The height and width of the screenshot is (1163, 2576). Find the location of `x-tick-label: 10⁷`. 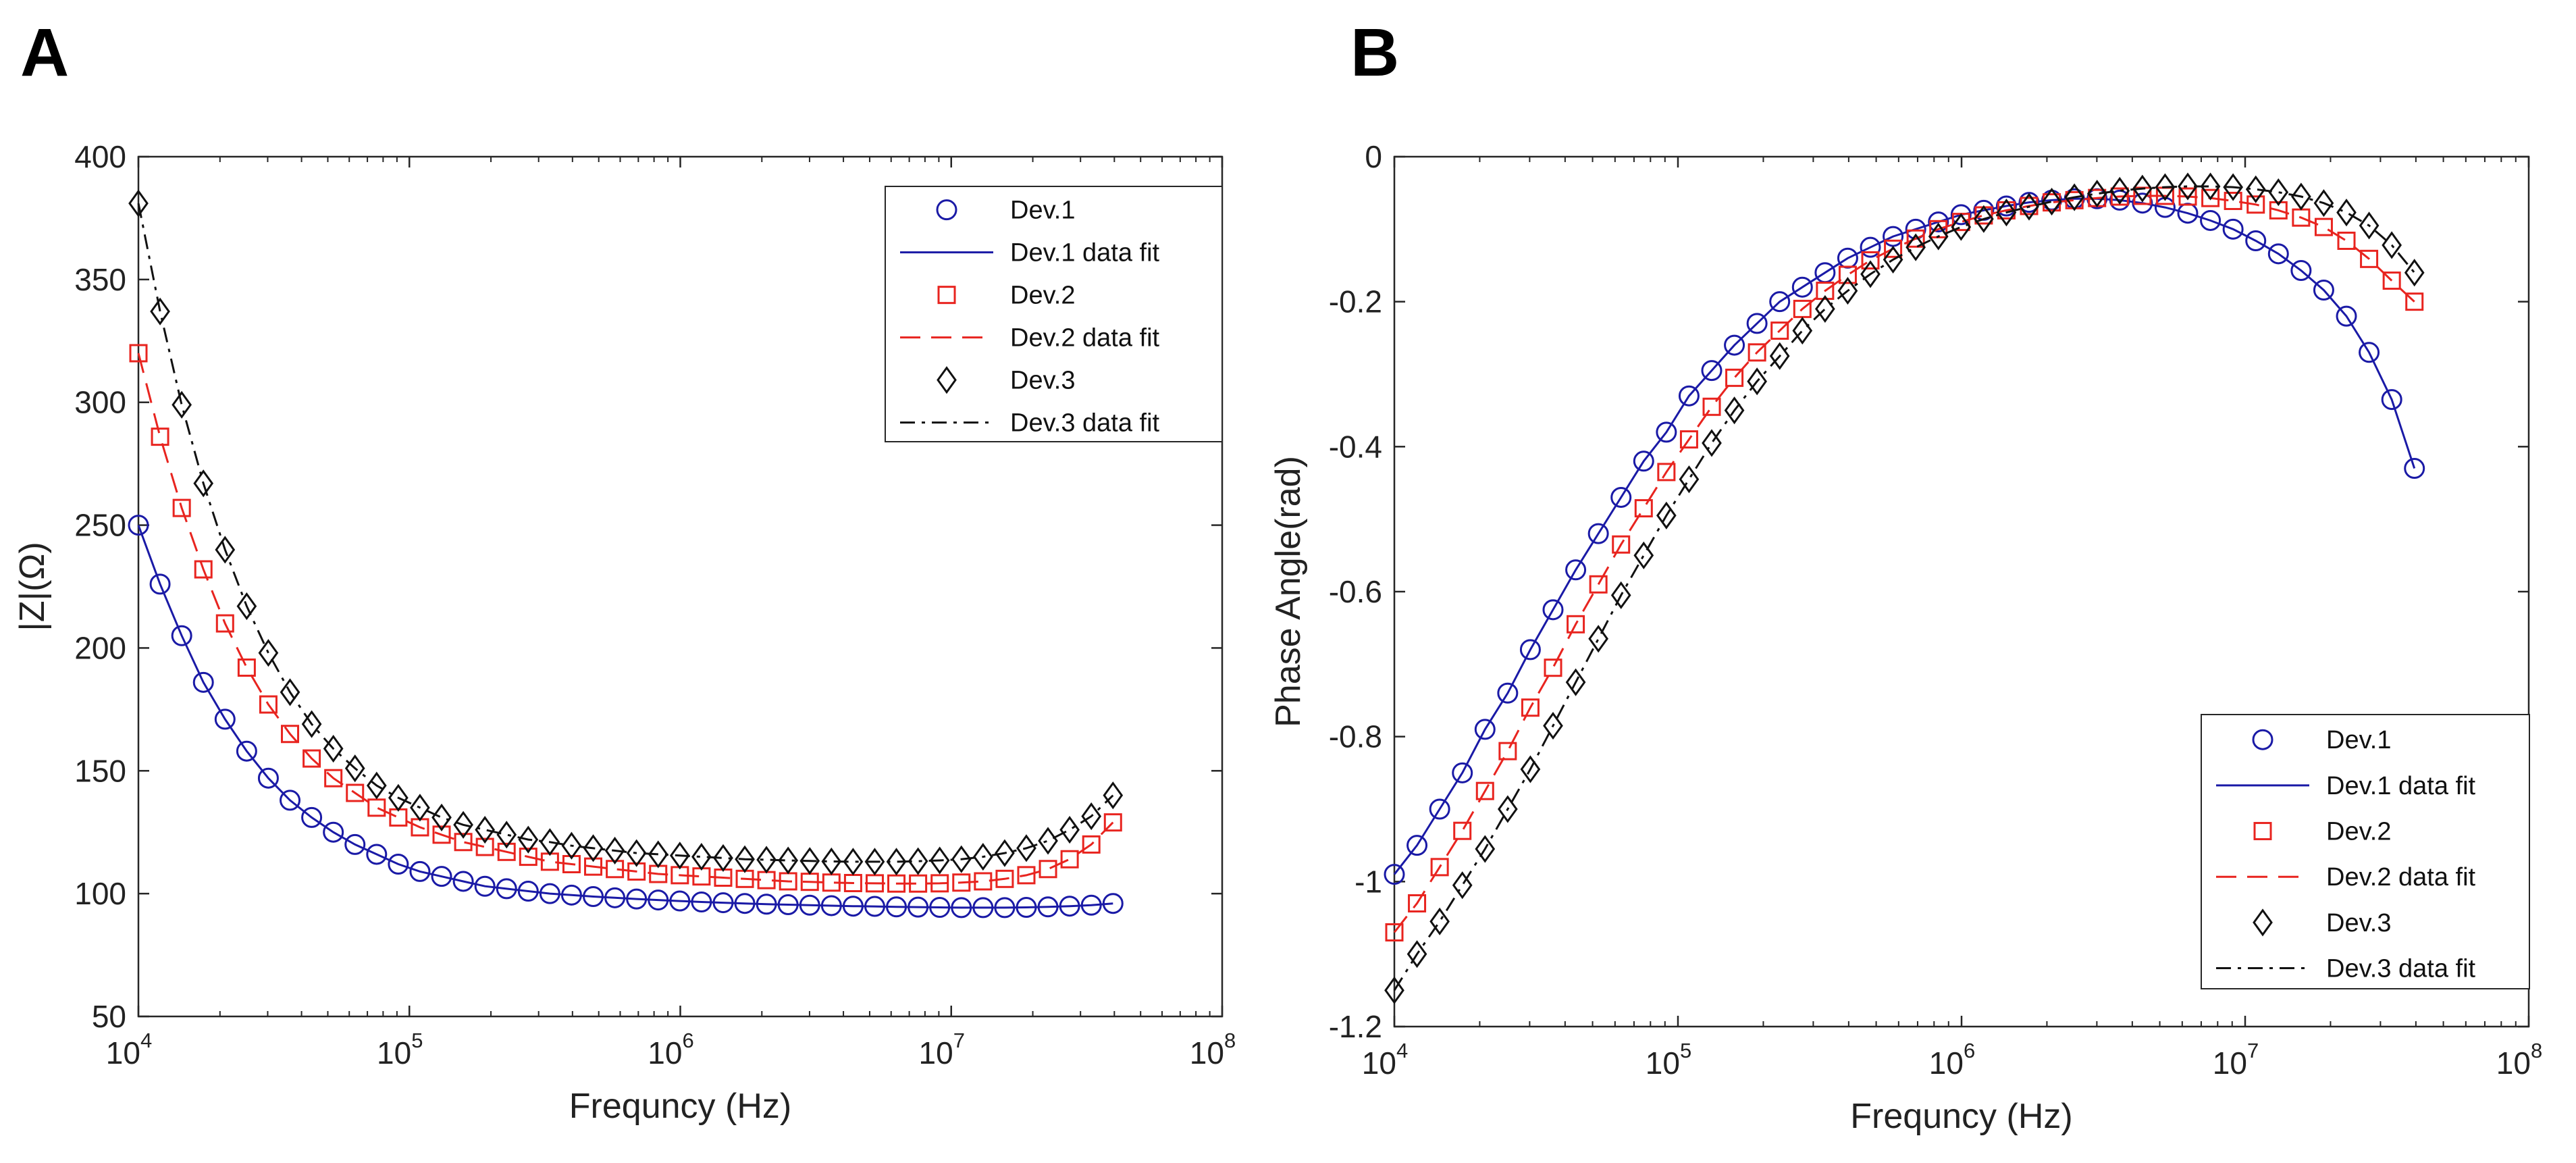

x-tick-label: 10⁷ is located at coordinates (2236, 1060).